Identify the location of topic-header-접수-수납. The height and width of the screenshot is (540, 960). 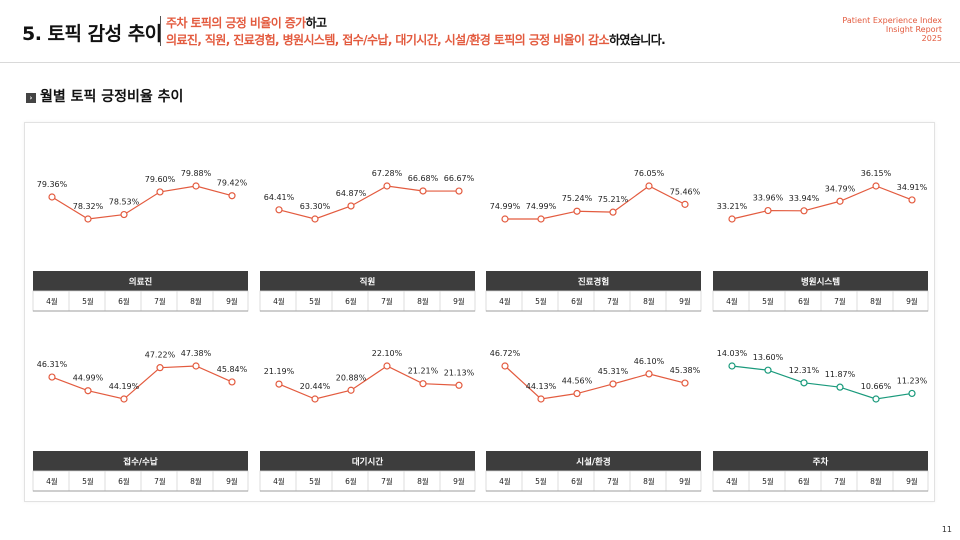
(140, 461).